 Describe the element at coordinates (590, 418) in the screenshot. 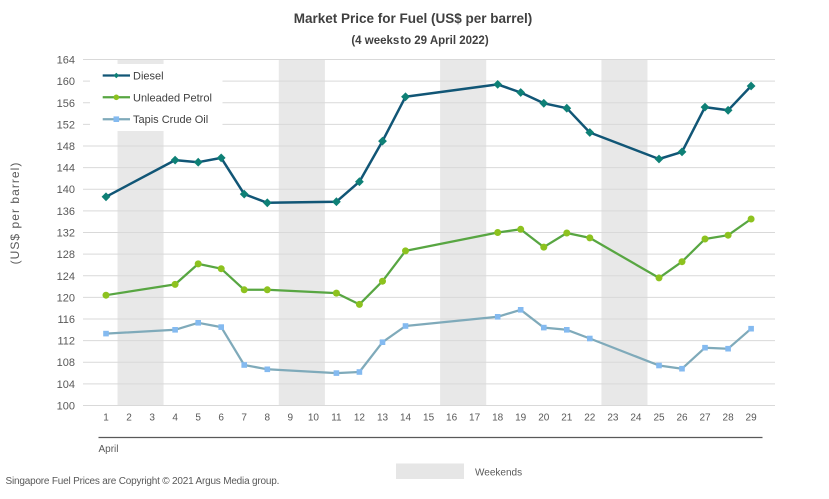

I see `svg-text: 22` at that location.